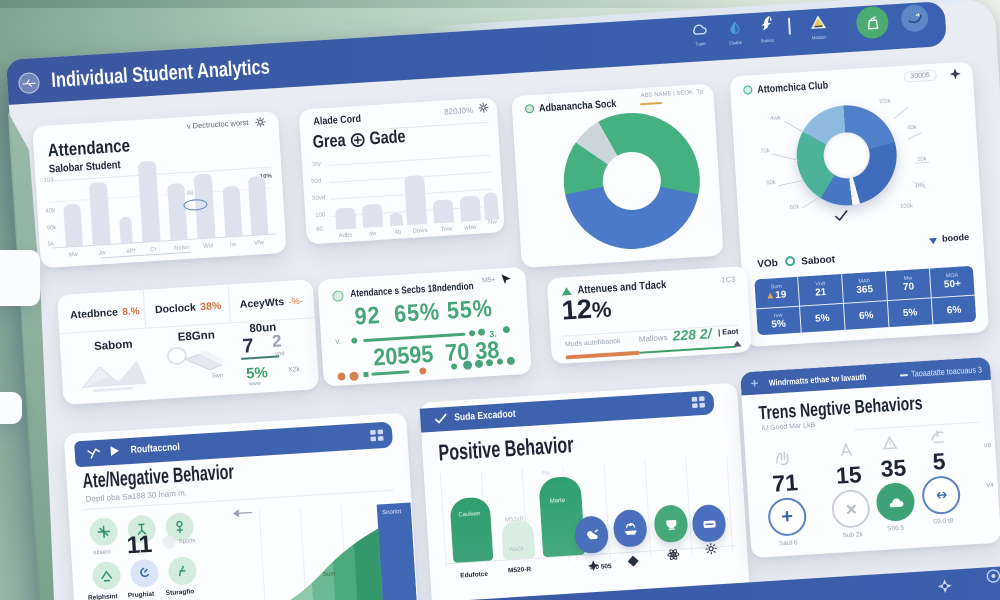  Describe the element at coordinates (329, 574) in the screenshot. I see `svg-text: Sum` at that location.